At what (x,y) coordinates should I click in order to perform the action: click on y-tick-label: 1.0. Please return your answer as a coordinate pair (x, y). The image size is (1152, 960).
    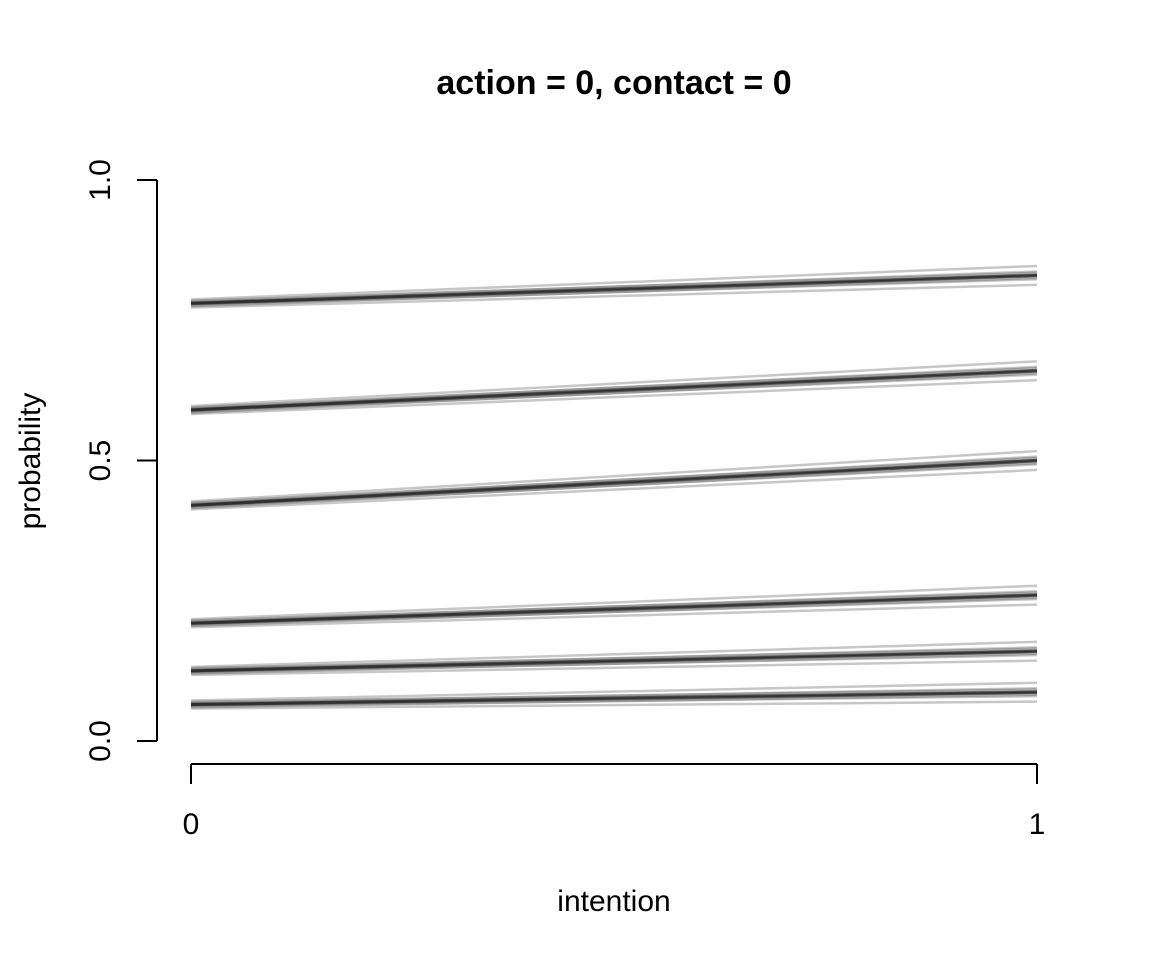
    Looking at the image, I should click on (100, 180).